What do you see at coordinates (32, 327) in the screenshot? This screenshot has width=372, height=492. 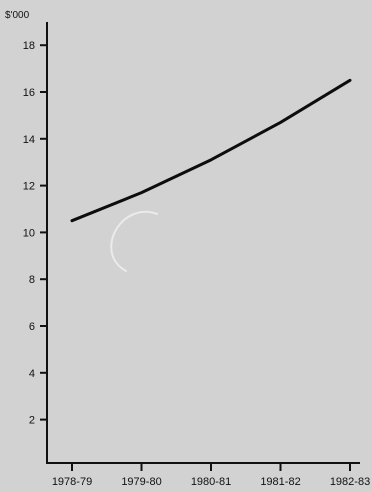 I see `y-tick-label: 6` at bounding box center [32, 327].